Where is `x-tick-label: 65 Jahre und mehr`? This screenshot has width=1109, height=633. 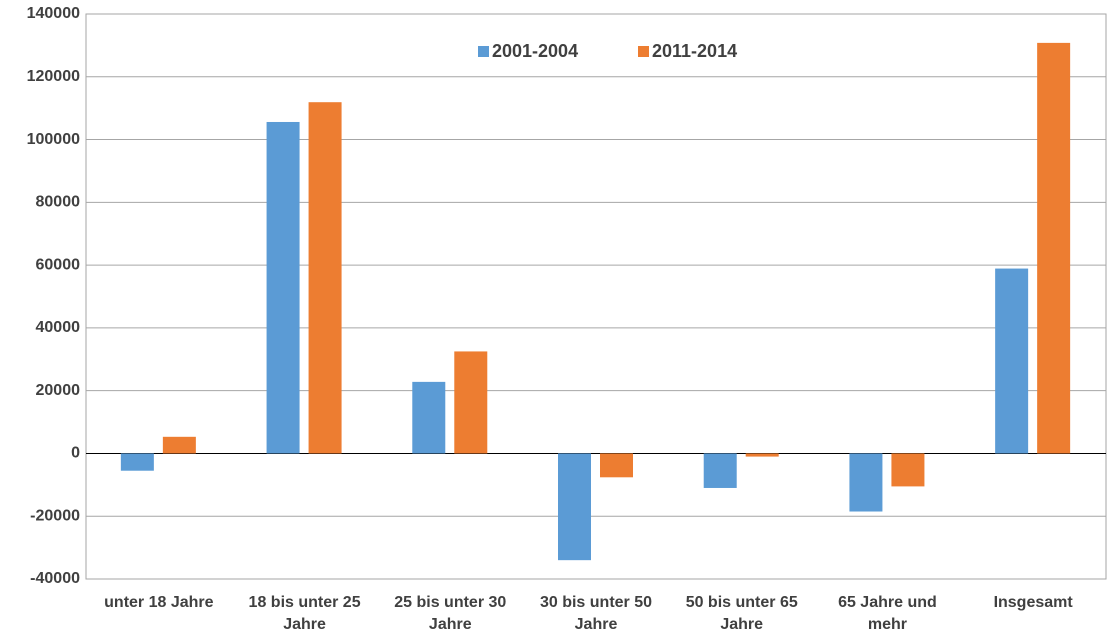 x-tick-label: 65 Jahre und mehr is located at coordinates (887, 613).